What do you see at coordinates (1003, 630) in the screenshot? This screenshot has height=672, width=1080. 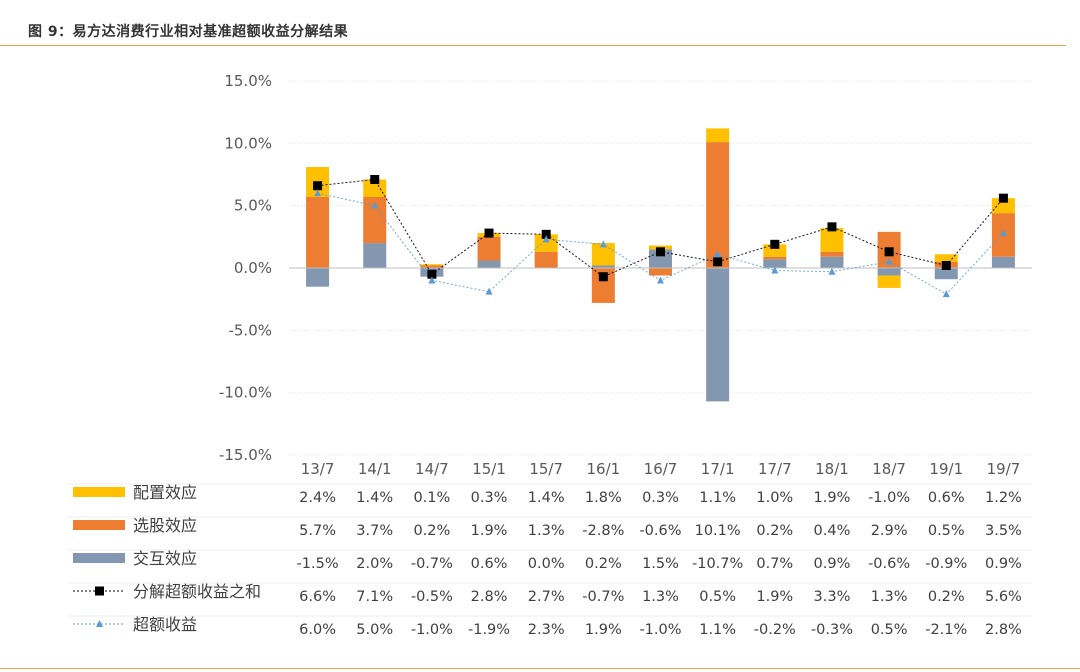 I see `data-label: 2.8%` at bounding box center [1003, 630].